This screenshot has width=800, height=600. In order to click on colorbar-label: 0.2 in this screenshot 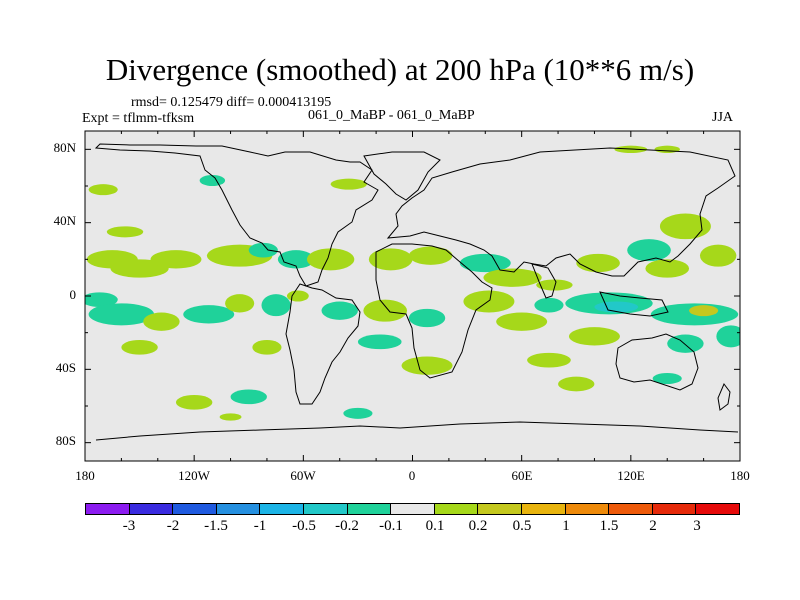, I will do `click(478, 526)`.